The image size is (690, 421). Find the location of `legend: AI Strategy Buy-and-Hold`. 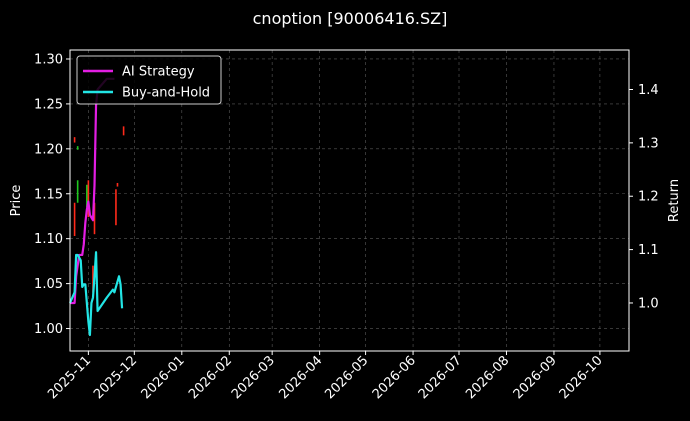

legend: AI Strategy Buy-and-Hold is located at coordinates (149, 80).